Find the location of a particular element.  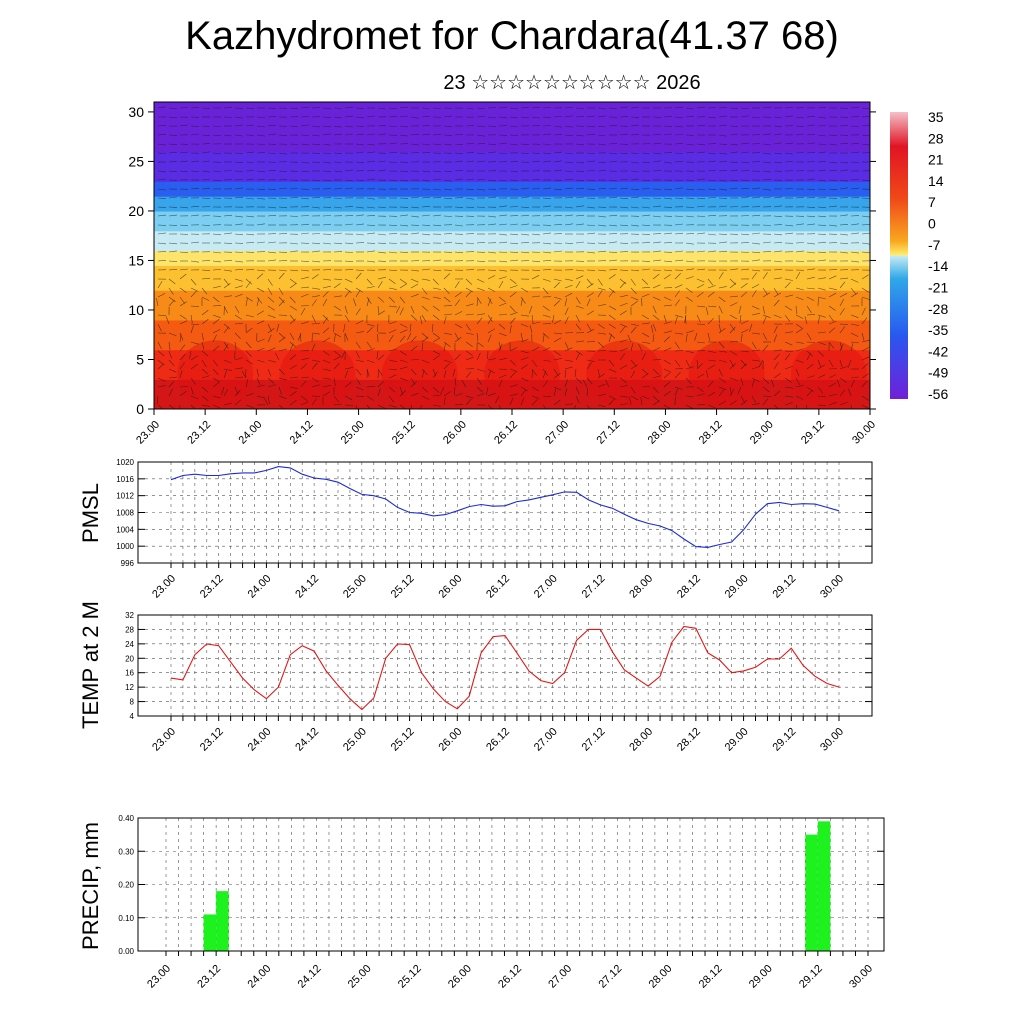

y-tick-label: 1008 is located at coordinates (125, 513).